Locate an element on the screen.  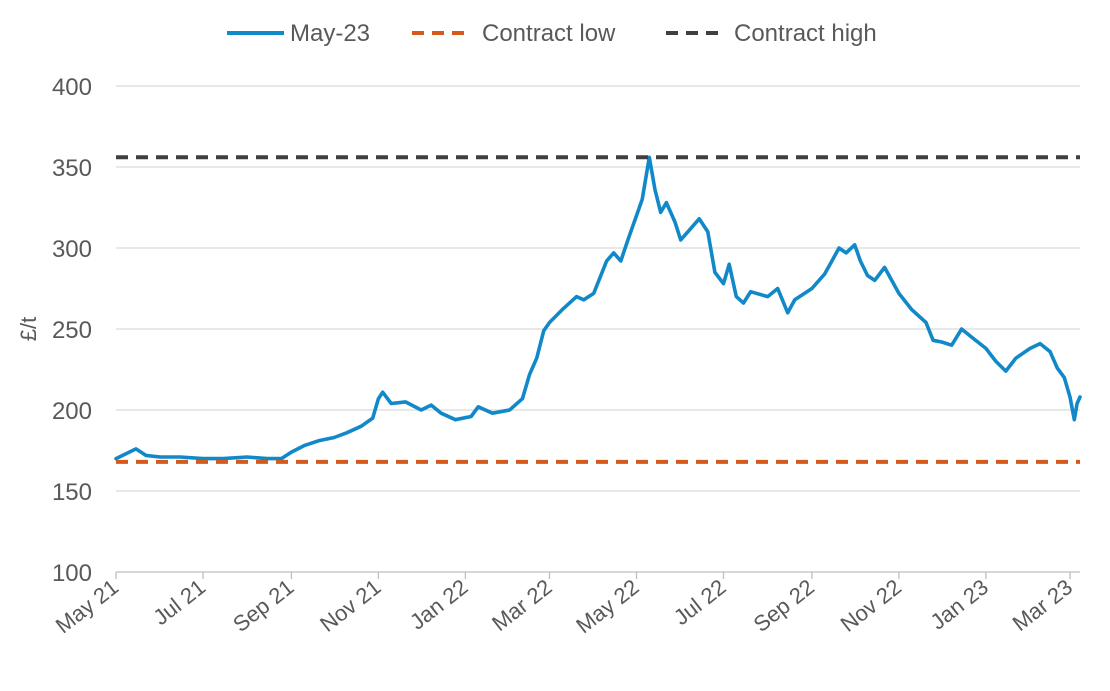
x-tick-label: Jul 21 is located at coordinates (179, 602).